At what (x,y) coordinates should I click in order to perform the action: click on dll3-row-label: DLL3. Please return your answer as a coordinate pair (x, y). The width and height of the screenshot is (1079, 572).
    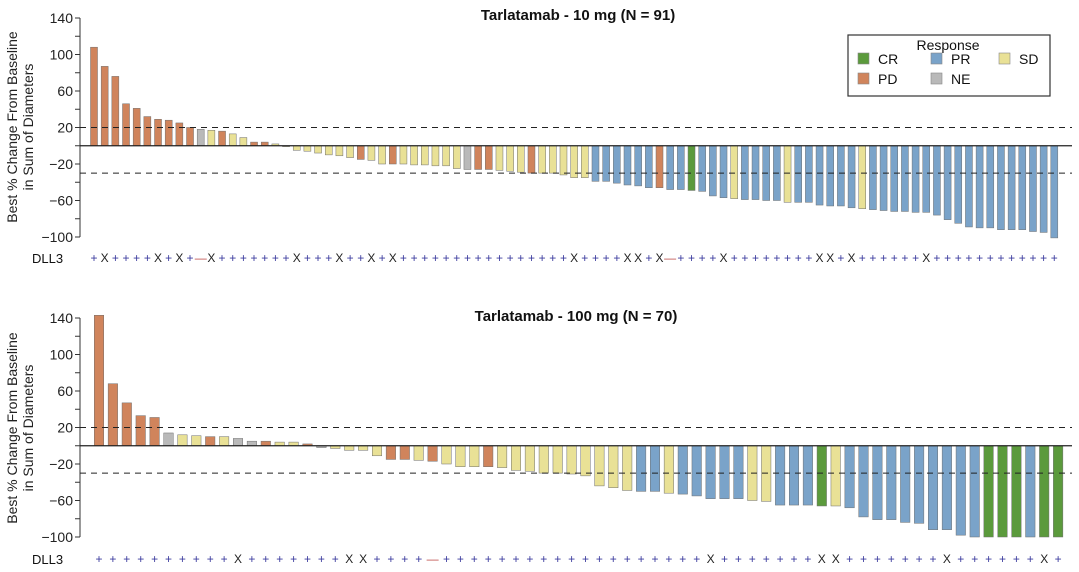
    Looking at the image, I should click on (47, 559).